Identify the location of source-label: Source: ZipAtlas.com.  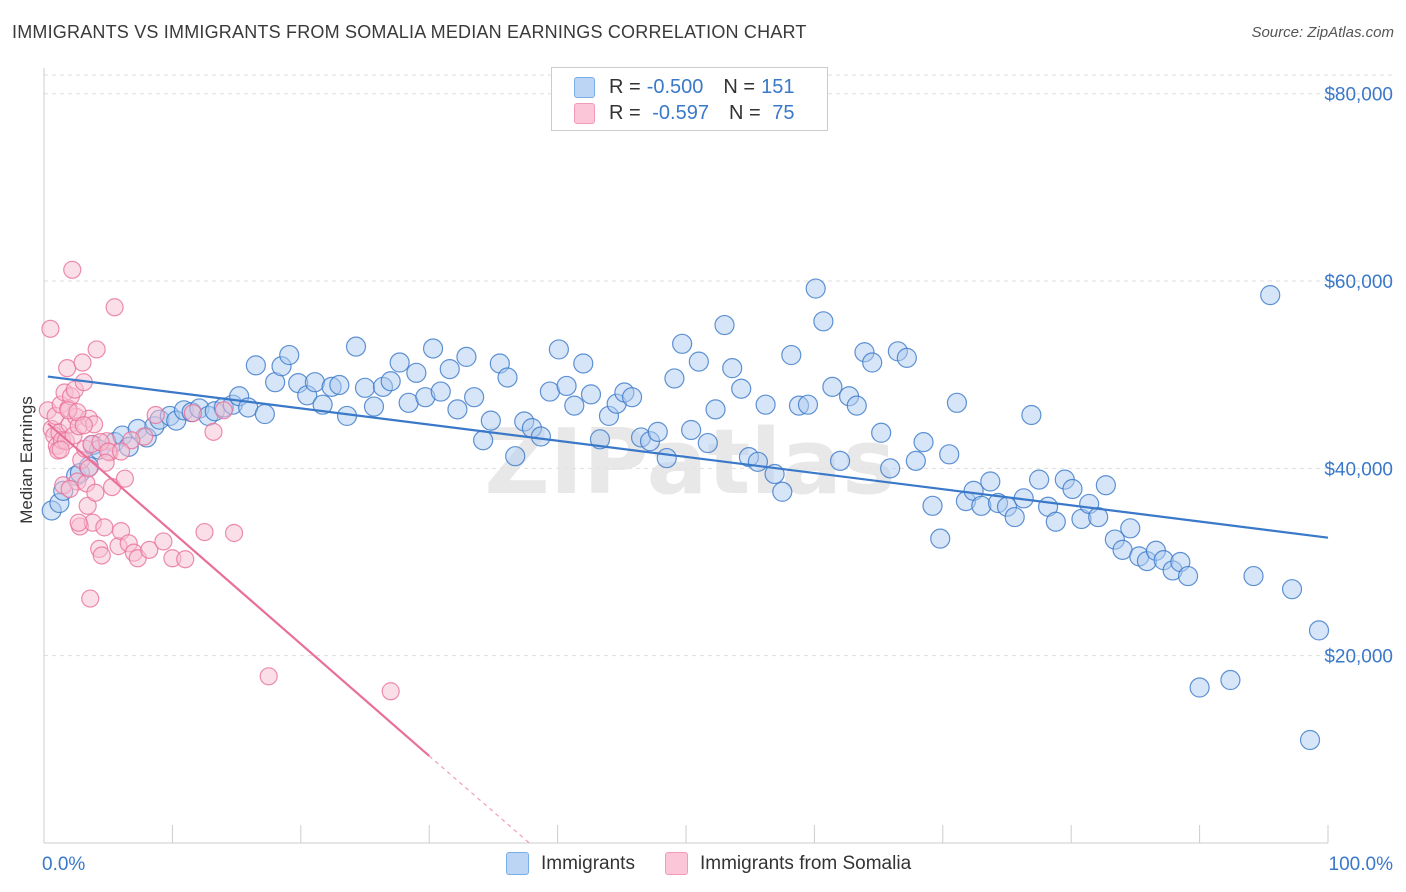
(1322, 32).